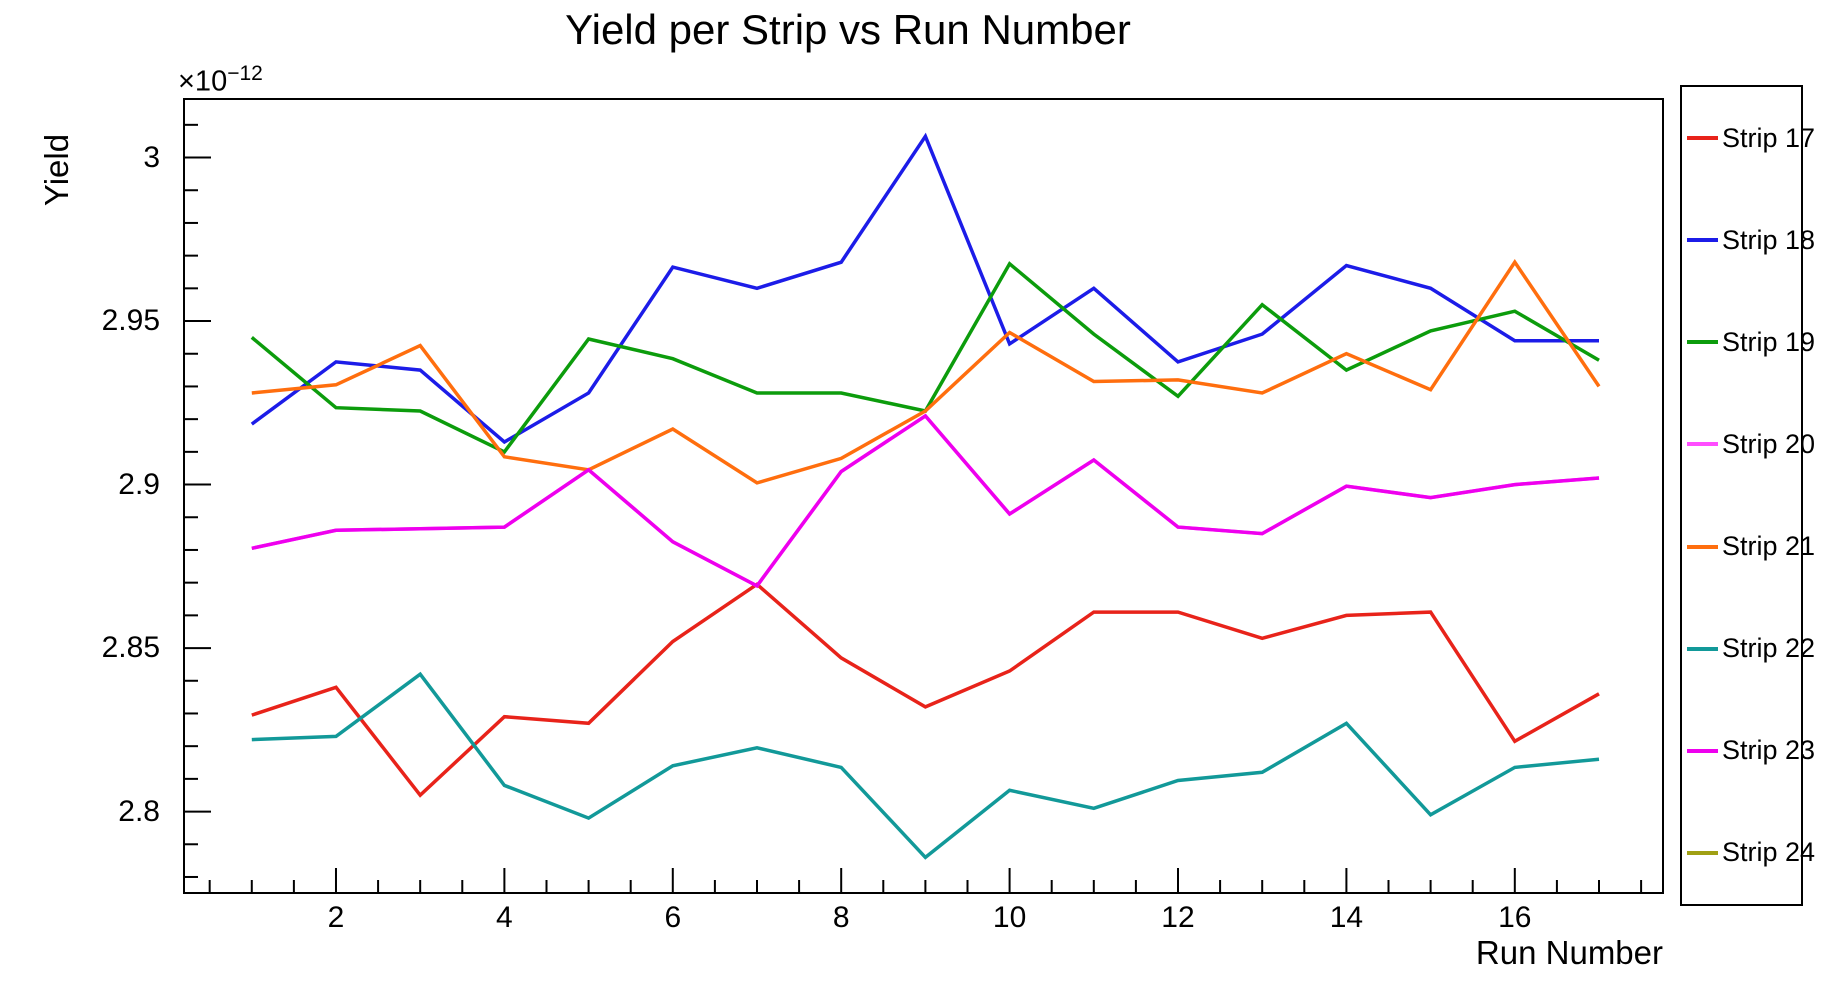 The height and width of the screenshot is (992, 1848). I want to click on legend-label: Strip 19, so click(1769, 341).